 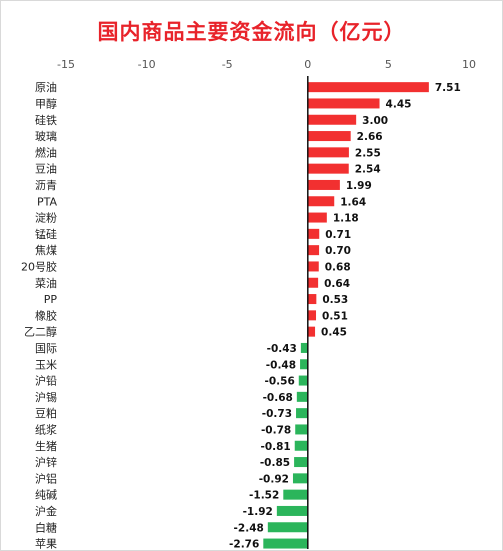 I want to click on data-label: 2.66, so click(x=370, y=137).